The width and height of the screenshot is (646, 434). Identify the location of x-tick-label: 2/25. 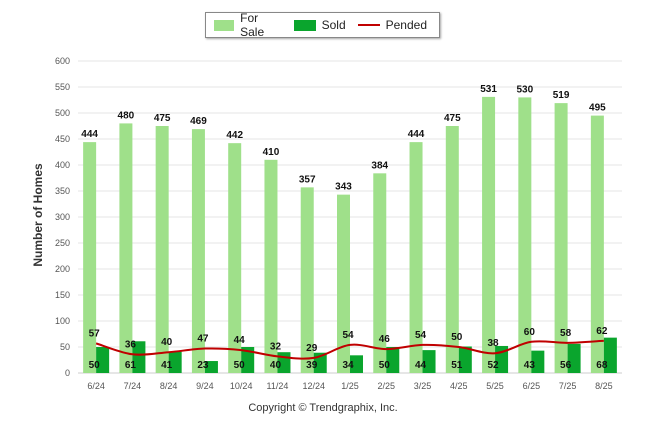
(387, 386).